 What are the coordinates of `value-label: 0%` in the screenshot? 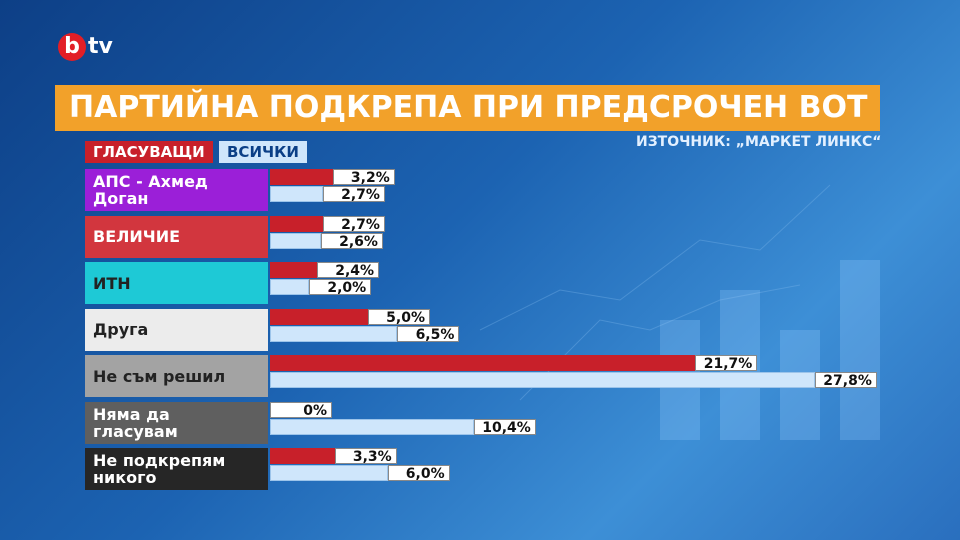 It's located at (301, 410).